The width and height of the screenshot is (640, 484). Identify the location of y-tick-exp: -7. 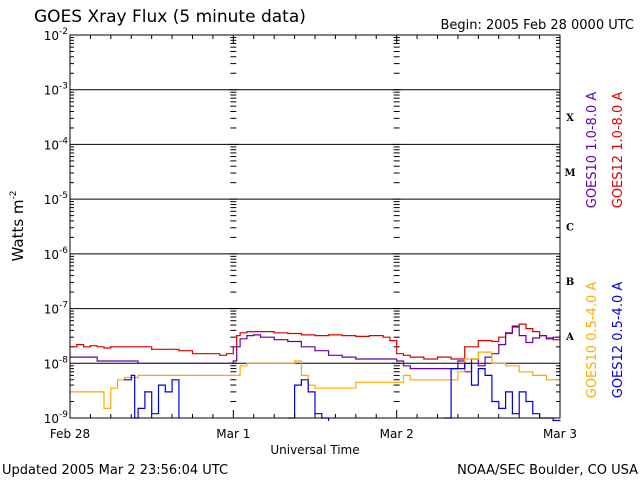
(63, 306).